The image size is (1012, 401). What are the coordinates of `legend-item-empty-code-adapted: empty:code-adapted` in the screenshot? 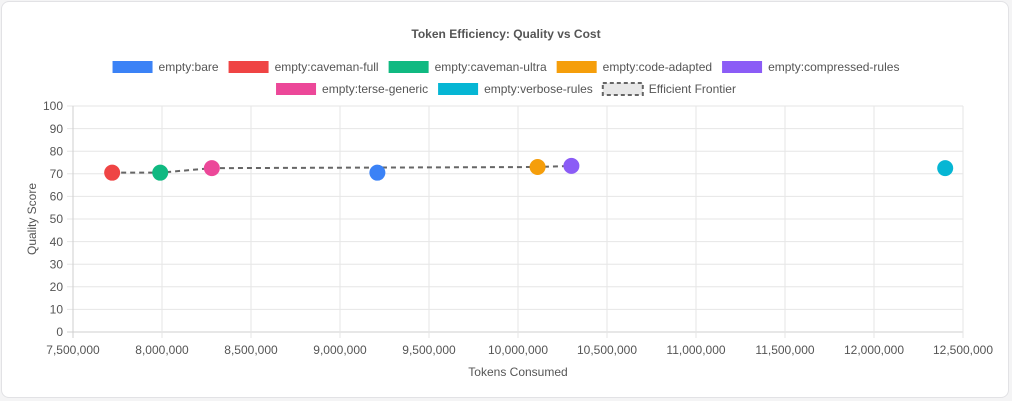 It's located at (634, 67).